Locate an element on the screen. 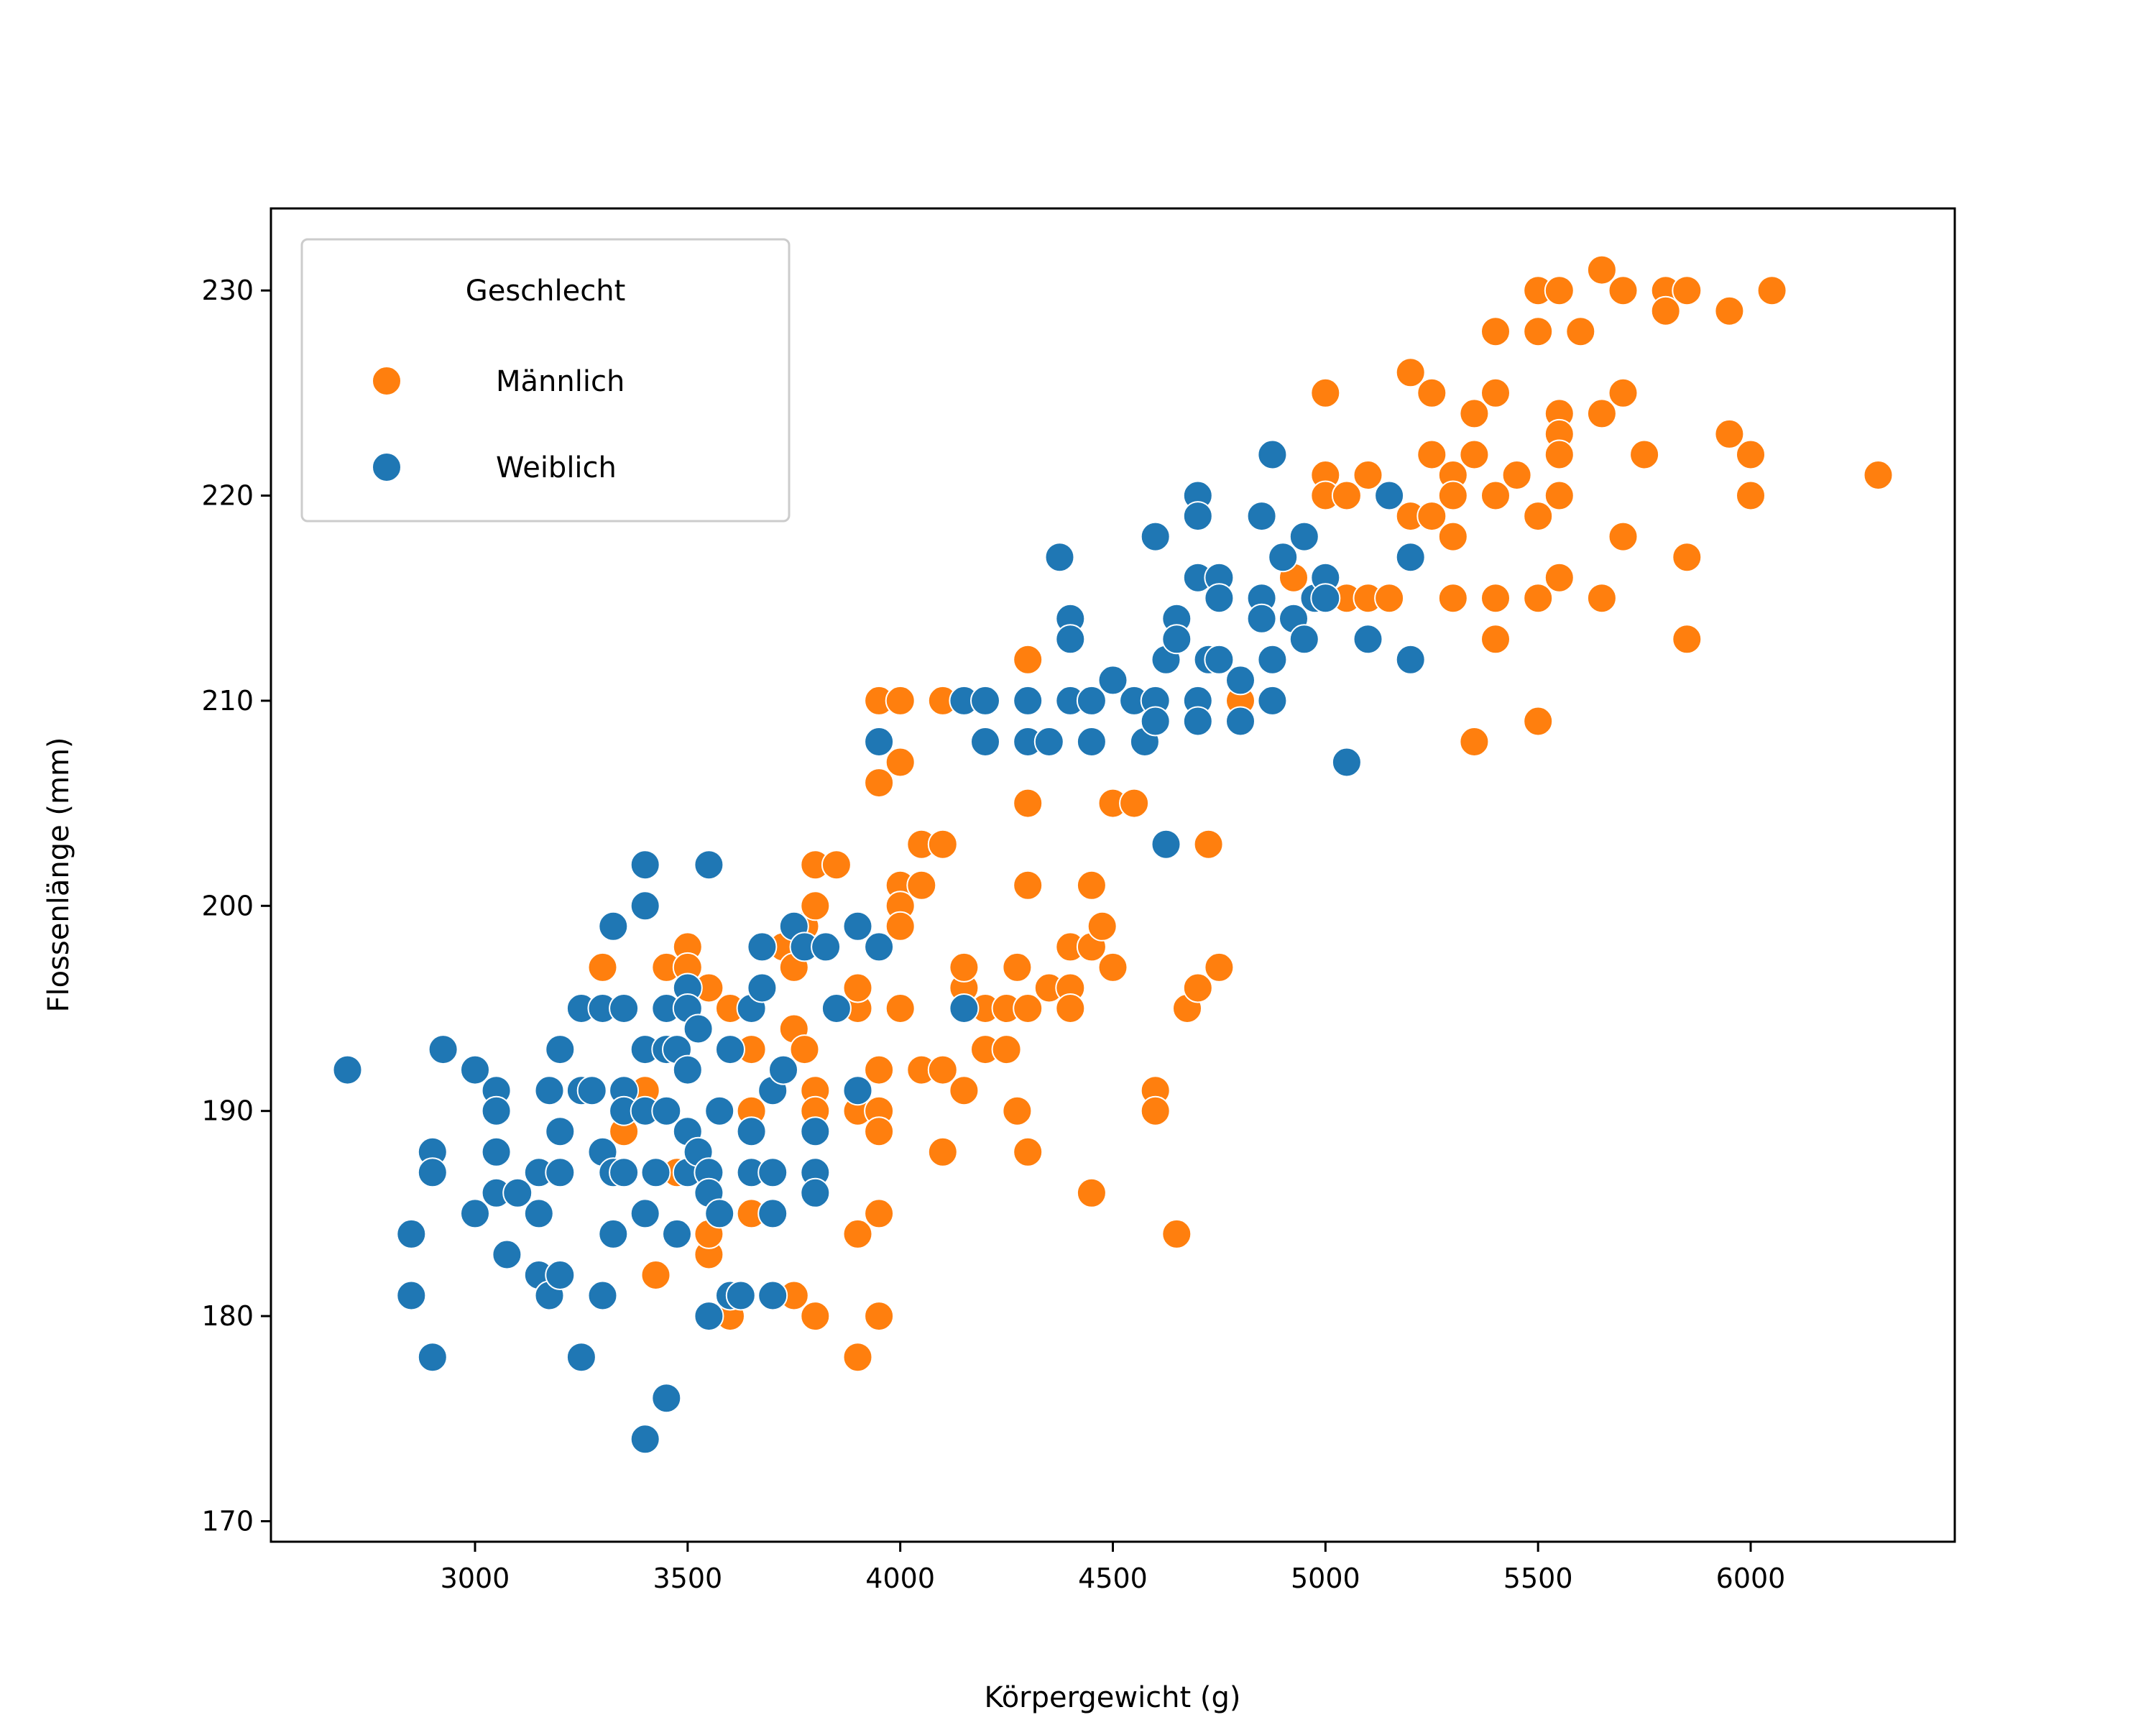 The width and height of the screenshot is (2156, 1725). x-axis-label: Körpergewicht (g) is located at coordinates (1112, 1697).